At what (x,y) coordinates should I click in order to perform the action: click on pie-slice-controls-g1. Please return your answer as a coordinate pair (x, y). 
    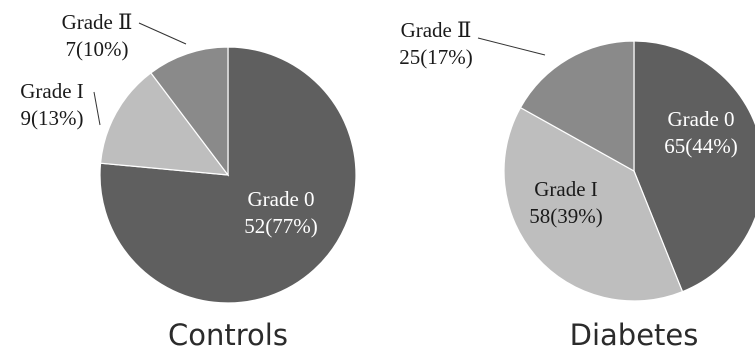
    Looking at the image, I should click on (164, 124).